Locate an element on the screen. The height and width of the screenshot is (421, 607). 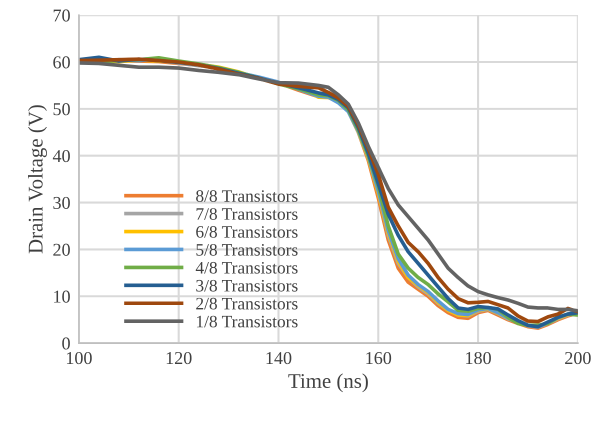
legend-label: 6/8 Transistors is located at coordinates (247, 232).